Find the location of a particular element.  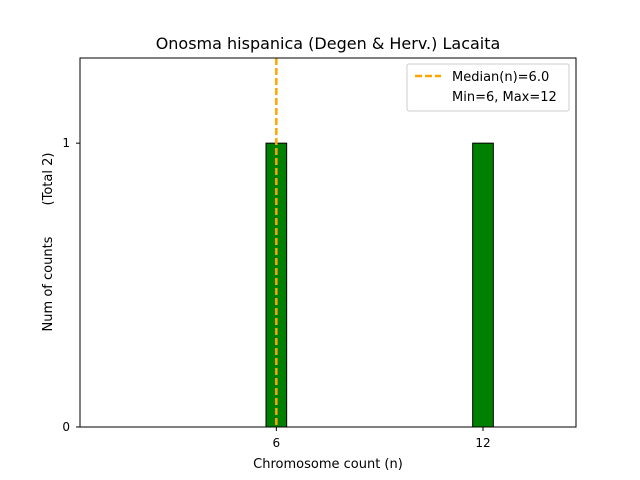

y-tick-label: 1 is located at coordinates (66, 143).